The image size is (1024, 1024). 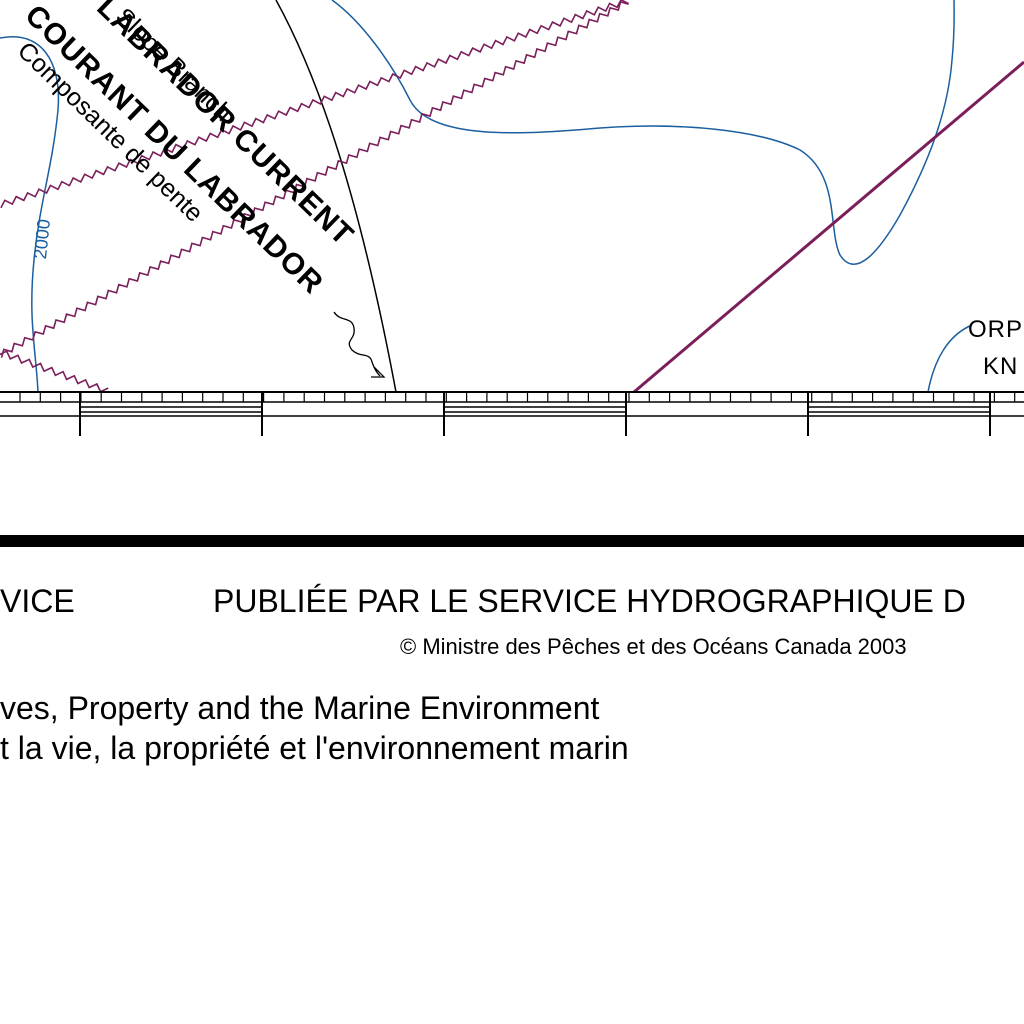 I want to click on motto-en: ves, Property and the Marine Environment, so click(x=300, y=708).